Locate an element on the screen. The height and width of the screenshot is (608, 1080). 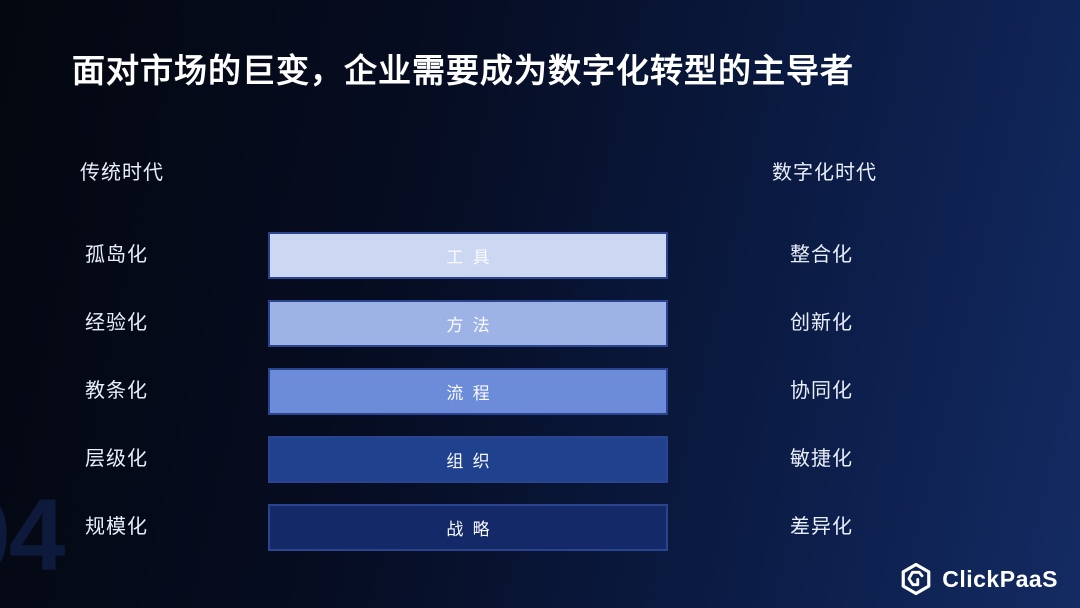
bar-process: 流程 is located at coordinates (468, 391).